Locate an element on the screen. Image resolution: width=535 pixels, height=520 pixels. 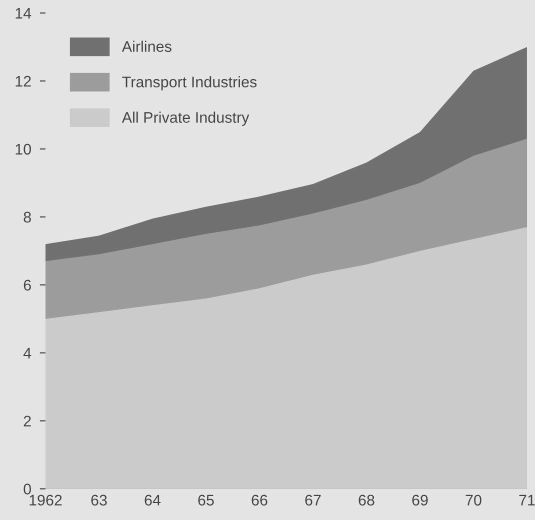
x-tick-label: 71 is located at coordinates (527, 500).